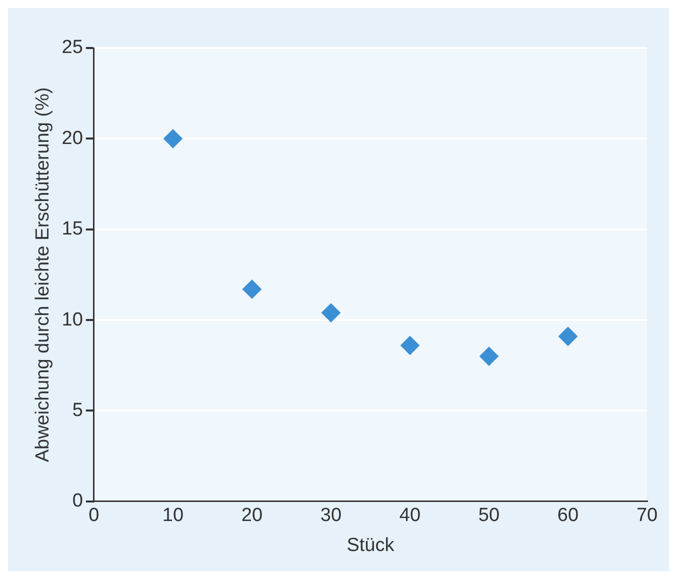 This screenshot has width=677, height=579. What do you see at coordinates (94, 515) in the screenshot?
I see `x-tick-label: 0` at bounding box center [94, 515].